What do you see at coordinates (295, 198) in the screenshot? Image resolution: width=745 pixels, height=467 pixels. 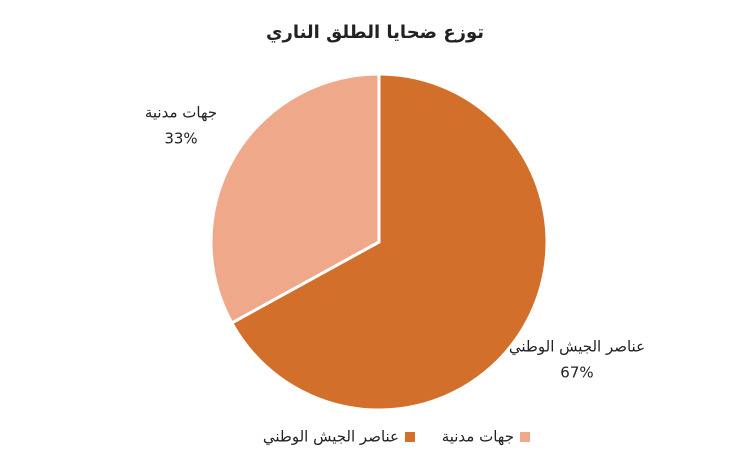 I see `pie-slice` at bounding box center [295, 198].